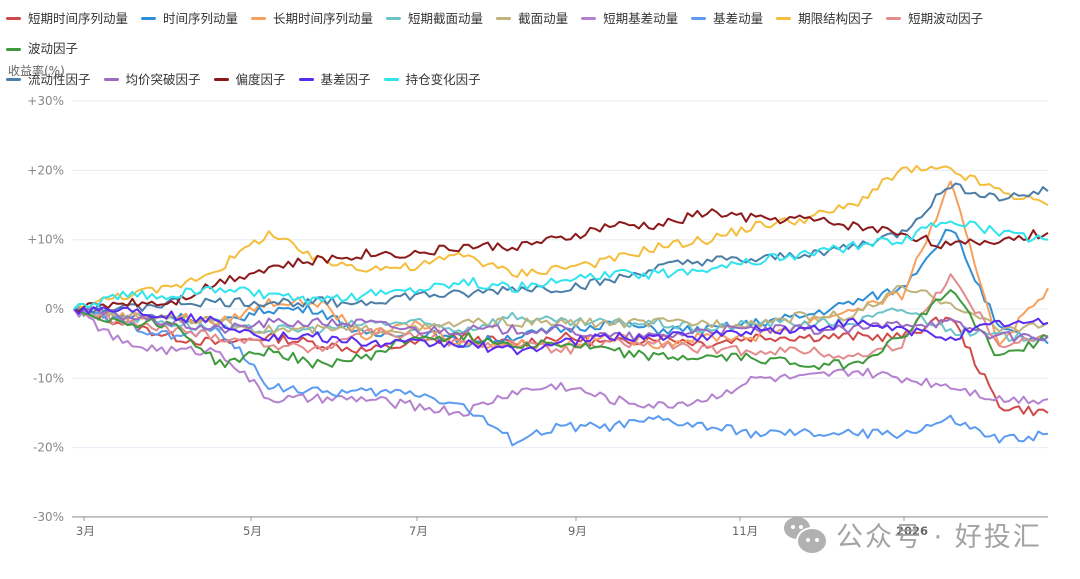 The height and width of the screenshot is (579, 1080). Describe the element at coordinates (260, 79) in the screenshot. I see `legend-label: 偏度因子` at that location.